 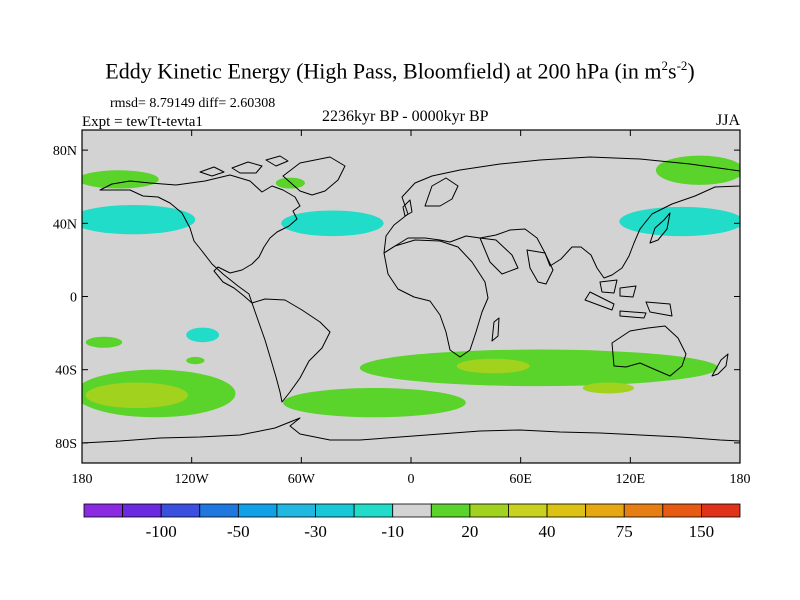 What do you see at coordinates (411, 430) in the screenshot?
I see `coast-antarctica` at bounding box center [411, 430].